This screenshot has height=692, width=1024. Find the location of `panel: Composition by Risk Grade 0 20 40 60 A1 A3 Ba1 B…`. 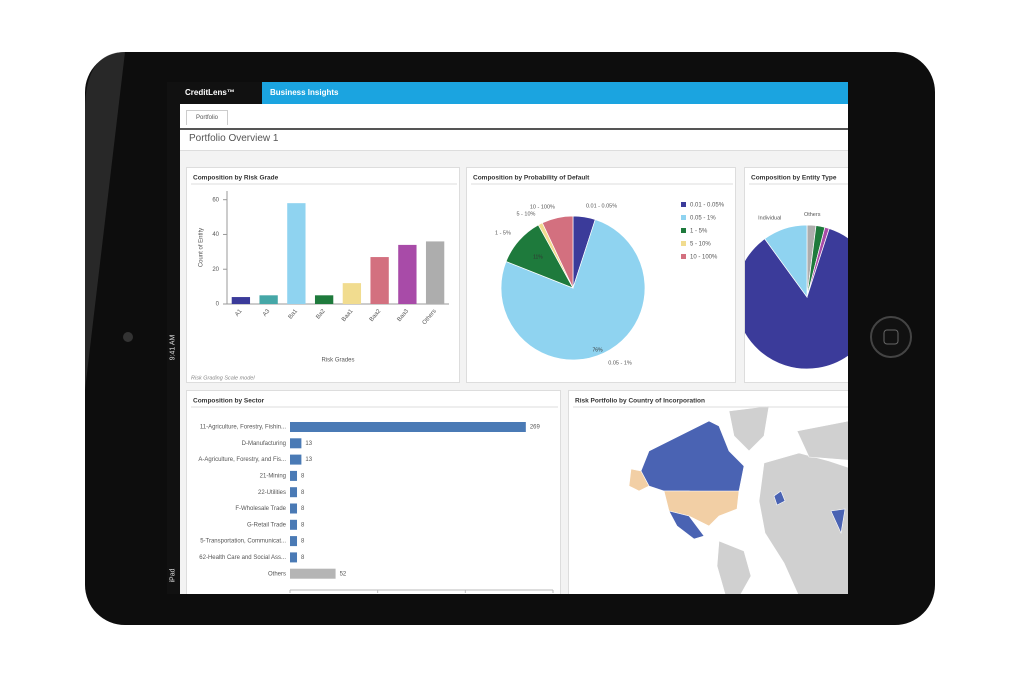

panel: Composition by Risk Grade 0 20 40 60 A1 A3 Ba1 B… is located at coordinates (323, 275).